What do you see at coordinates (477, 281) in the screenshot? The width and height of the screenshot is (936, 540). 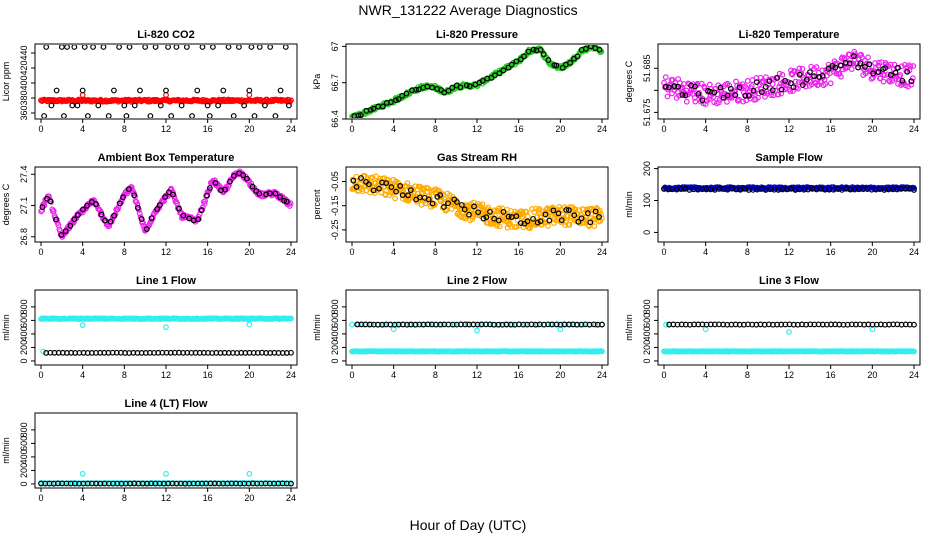 I see `panel-title: Line 2 Flow` at bounding box center [477, 281].